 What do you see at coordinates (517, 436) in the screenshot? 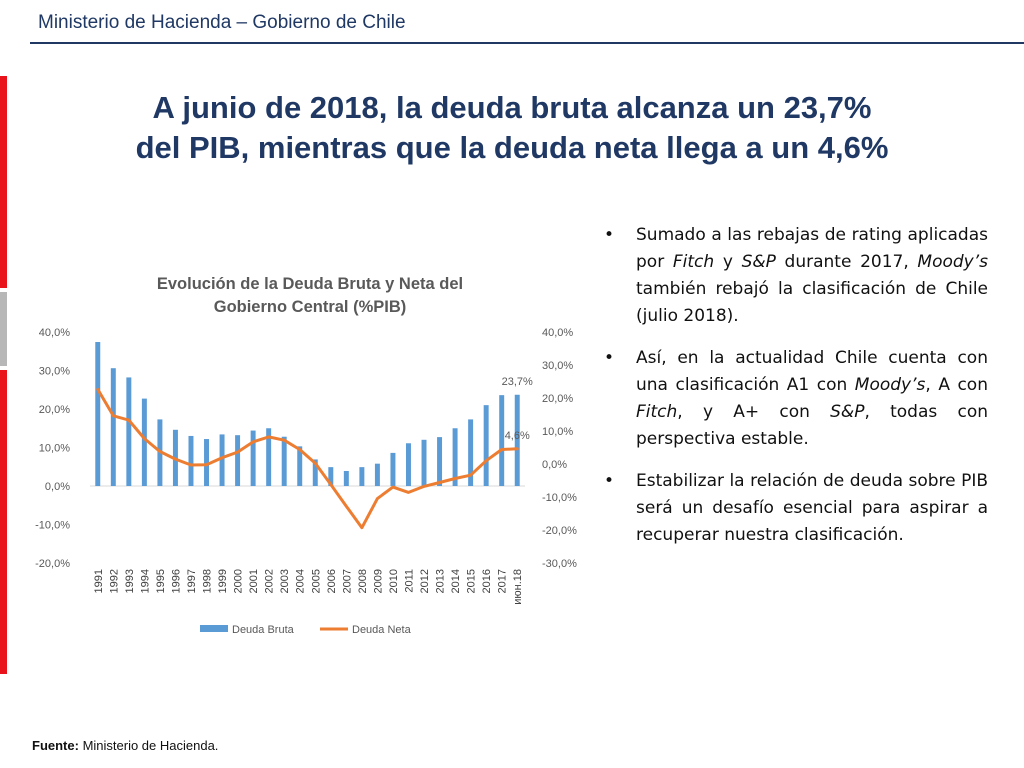
I see `data-label: 4,6%` at bounding box center [517, 436].